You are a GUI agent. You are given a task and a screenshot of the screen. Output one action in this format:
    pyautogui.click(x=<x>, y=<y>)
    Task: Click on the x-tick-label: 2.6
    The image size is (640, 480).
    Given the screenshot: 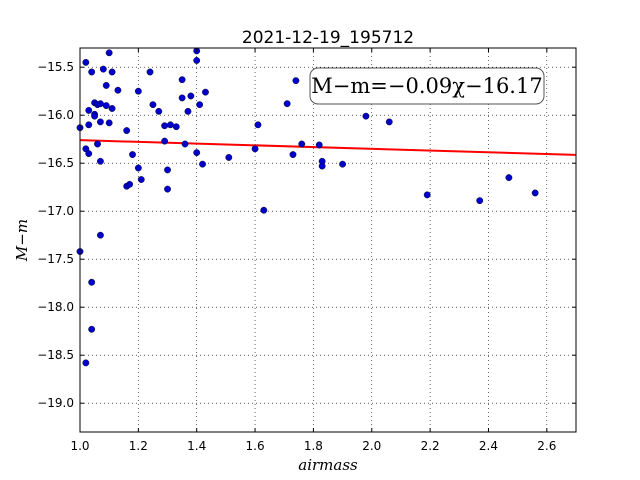 What is the action you would take?
    pyautogui.click(x=546, y=446)
    